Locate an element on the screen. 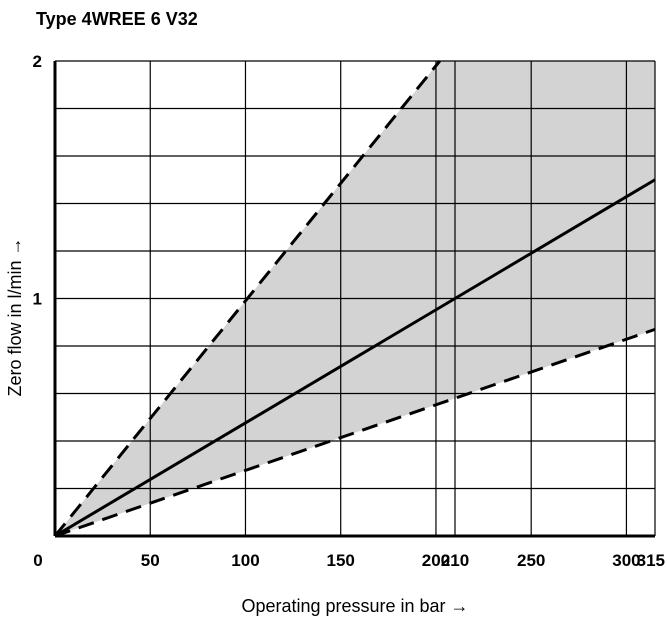  x-axis-label: Operating pressure in bar → is located at coordinates (354, 606).